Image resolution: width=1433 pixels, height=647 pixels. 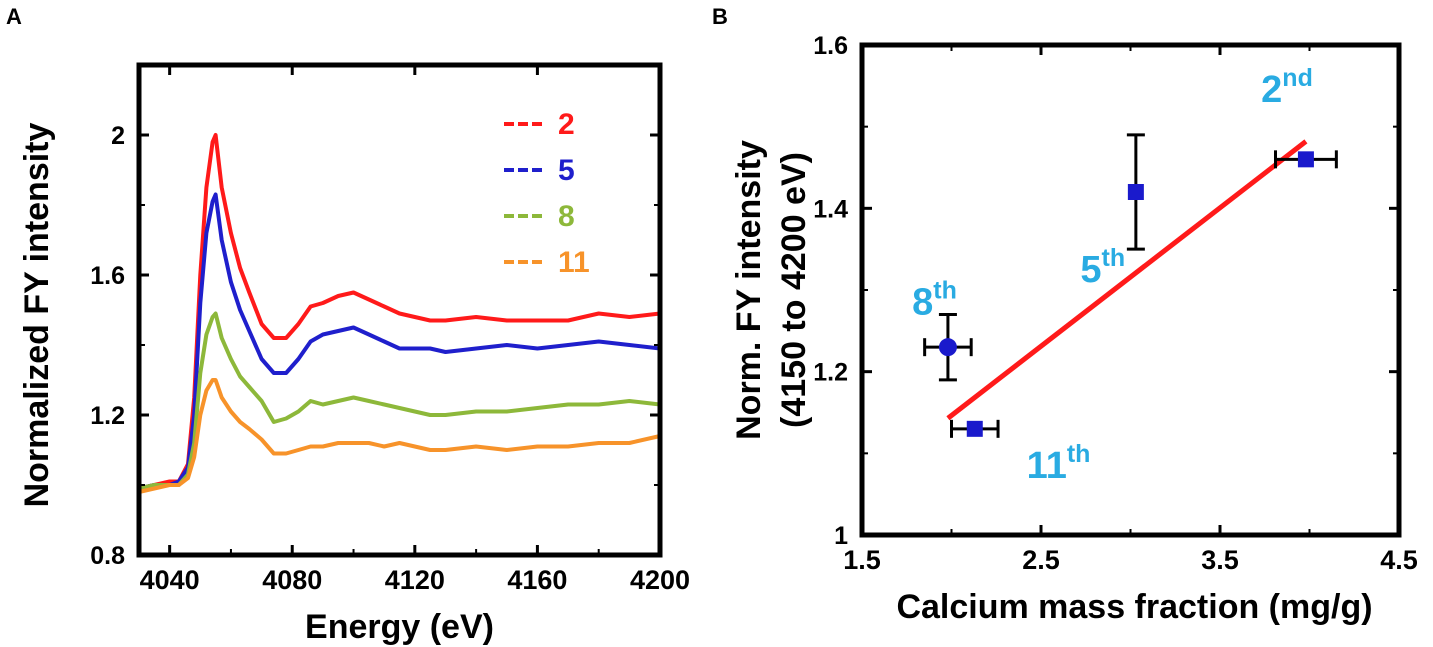 I want to click on y-tick-label-0.8: 0.8, so click(x=107, y=556).